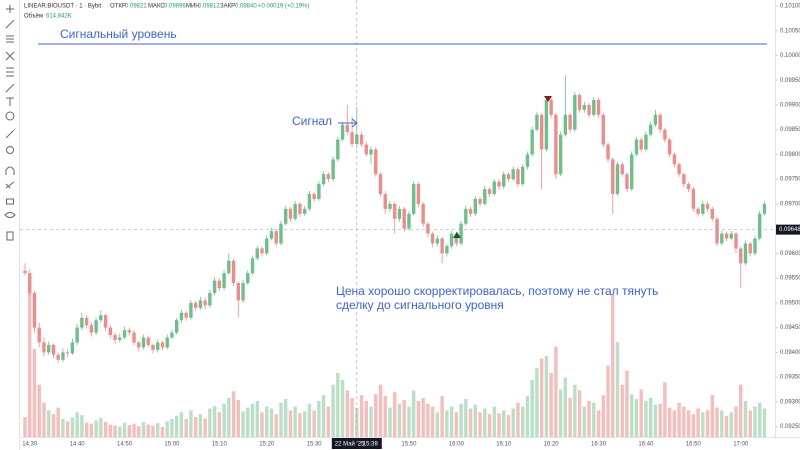  I want to click on x-tick-label: 15:30, so click(315, 445).